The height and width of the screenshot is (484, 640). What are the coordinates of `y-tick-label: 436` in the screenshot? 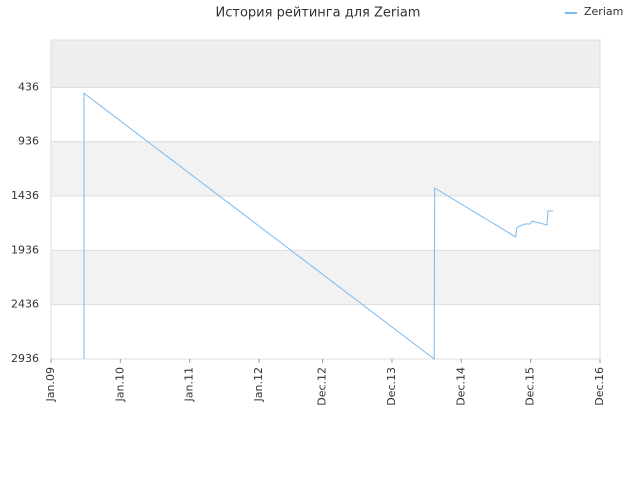 It's located at (28, 86).